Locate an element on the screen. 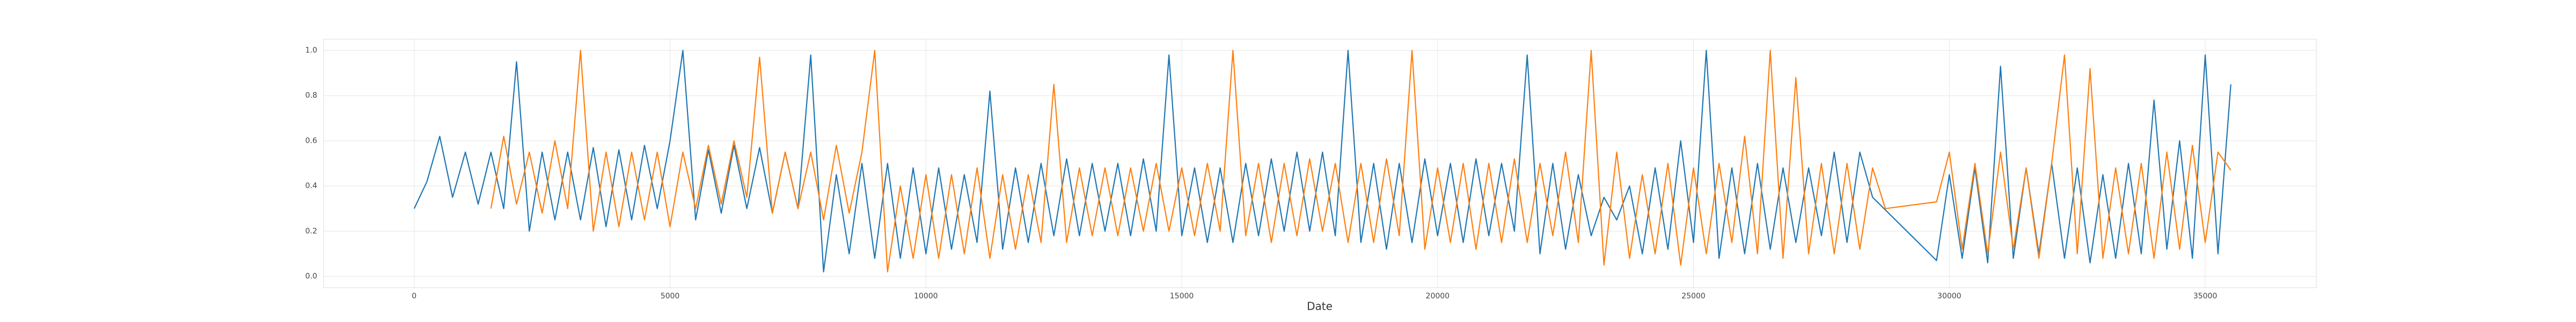  x-axis-label: Date is located at coordinates (1320, 306).